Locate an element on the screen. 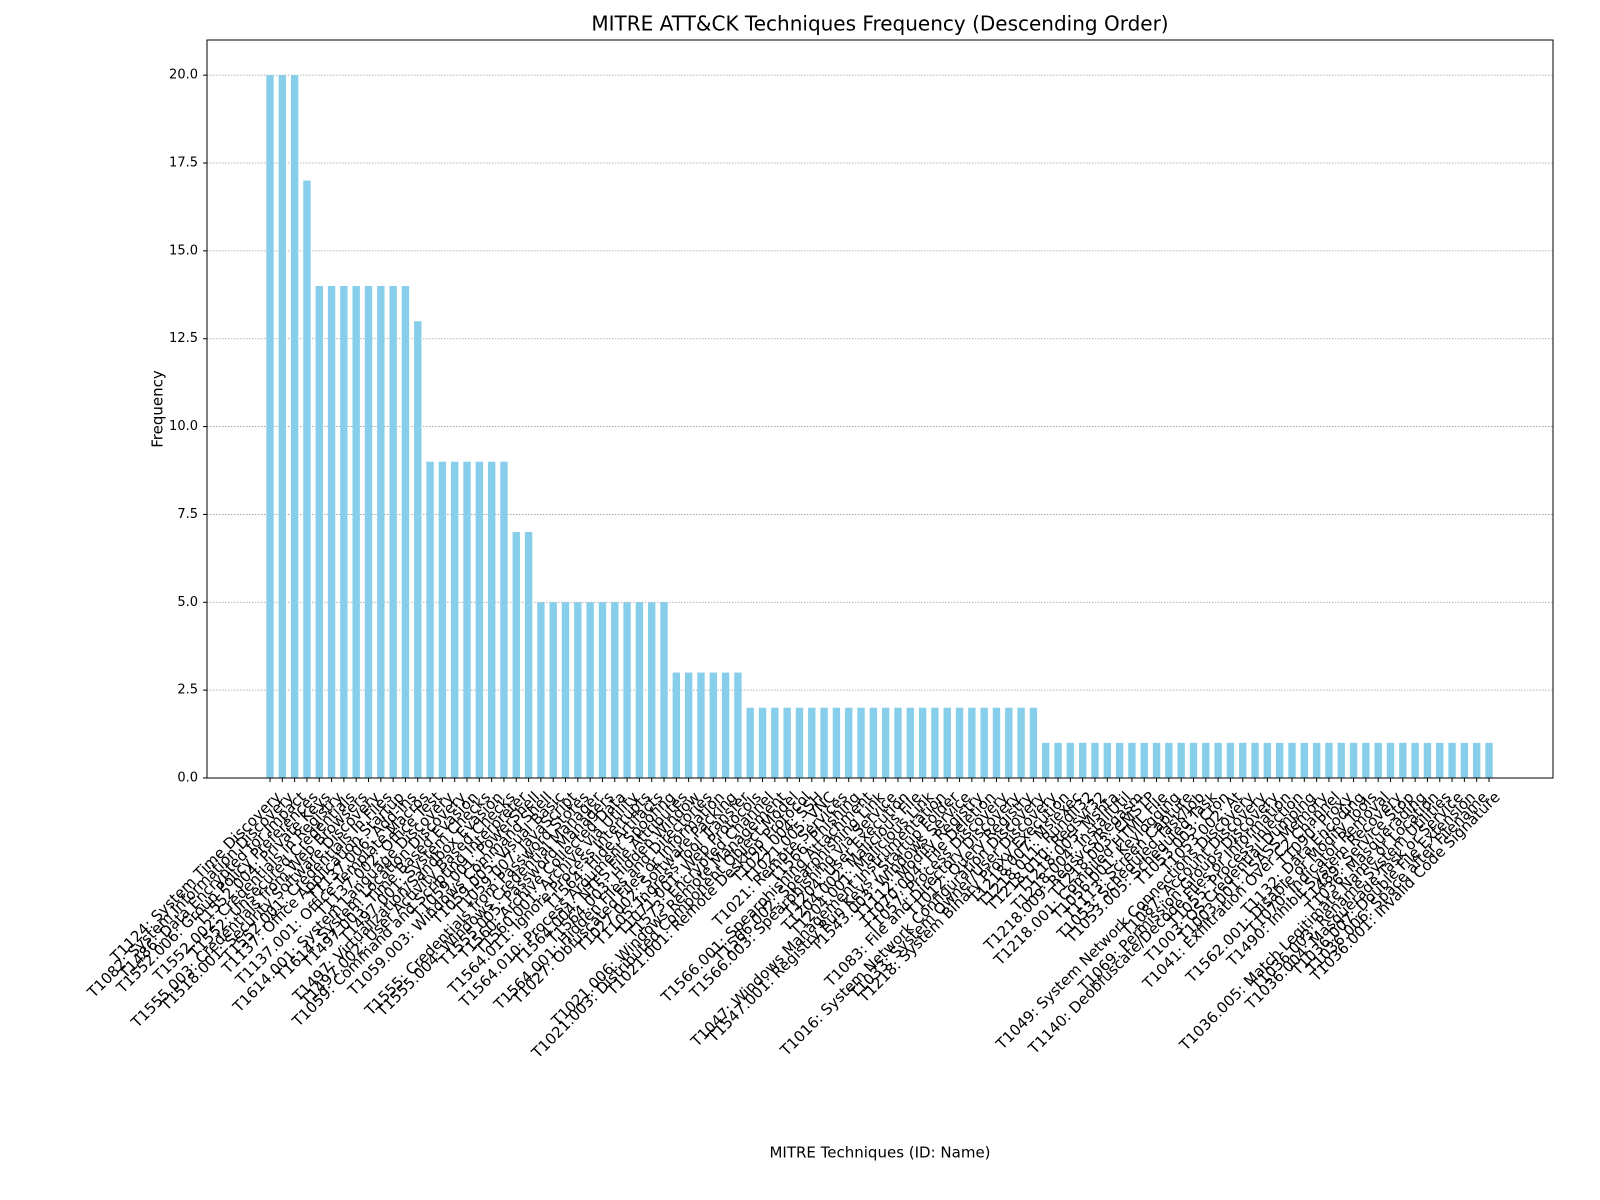 The image size is (1600, 1200). x-axis-label: MITRE Techniques (ID: Name) is located at coordinates (879, 1153).